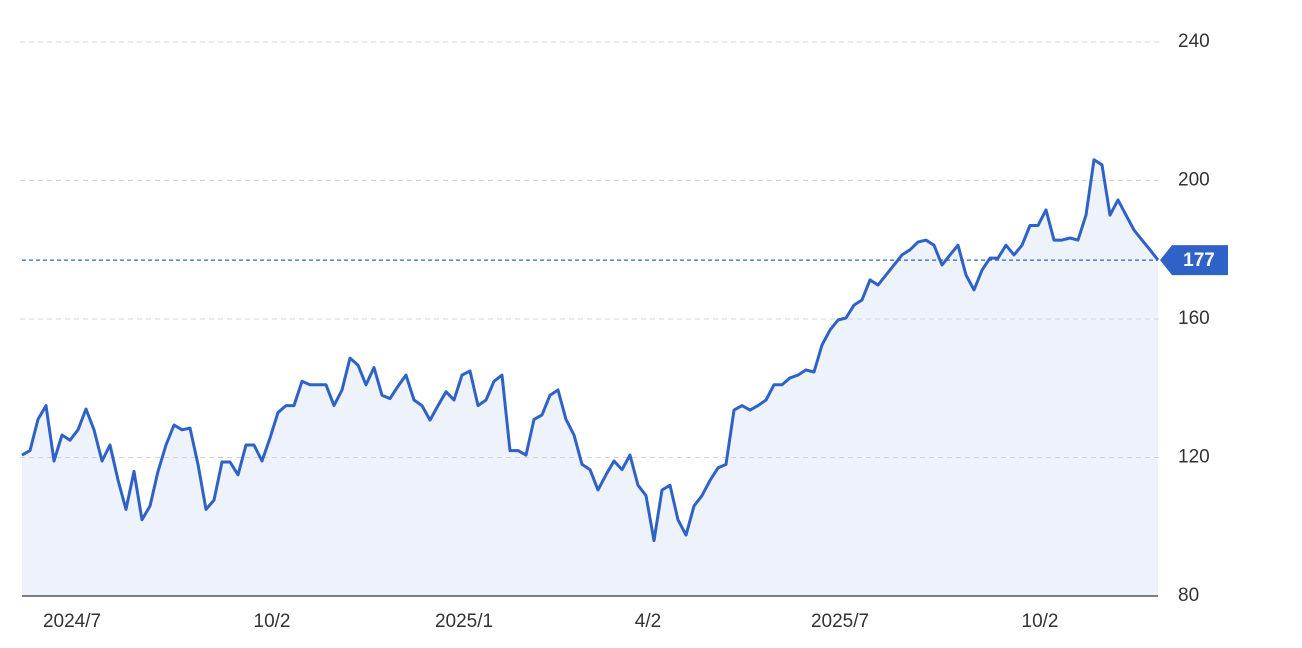 Image resolution: width=1302 pixels, height=648 pixels. What do you see at coordinates (648, 621) in the screenshot?
I see `x-tick-label: 4/2` at bounding box center [648, 621].